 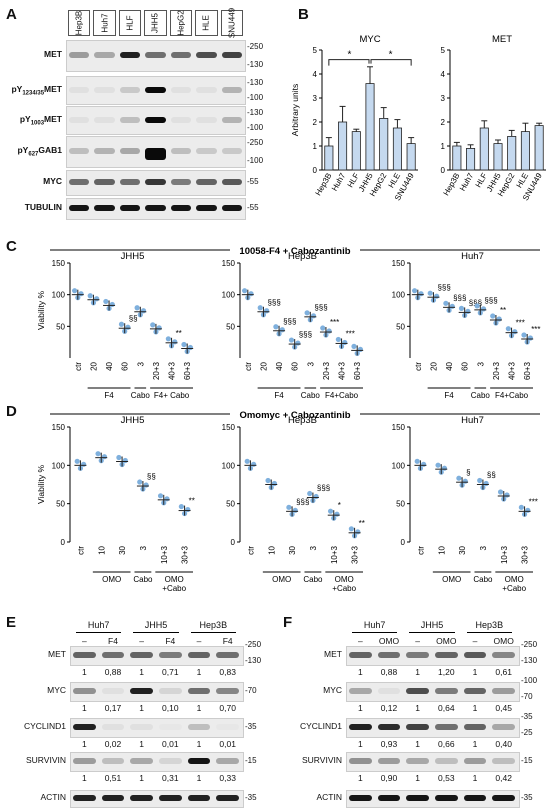 What do you see at coordinates (441, 549) in the screenshot?
I see `x-tick-label: 10` at bounding box center [441, 549].